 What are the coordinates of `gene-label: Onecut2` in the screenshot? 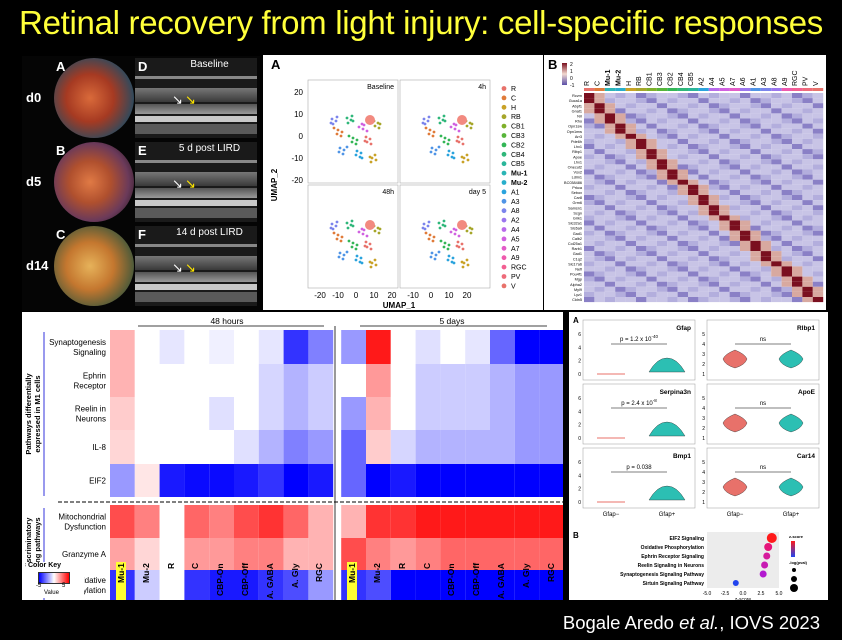 It's located at (575, 168).